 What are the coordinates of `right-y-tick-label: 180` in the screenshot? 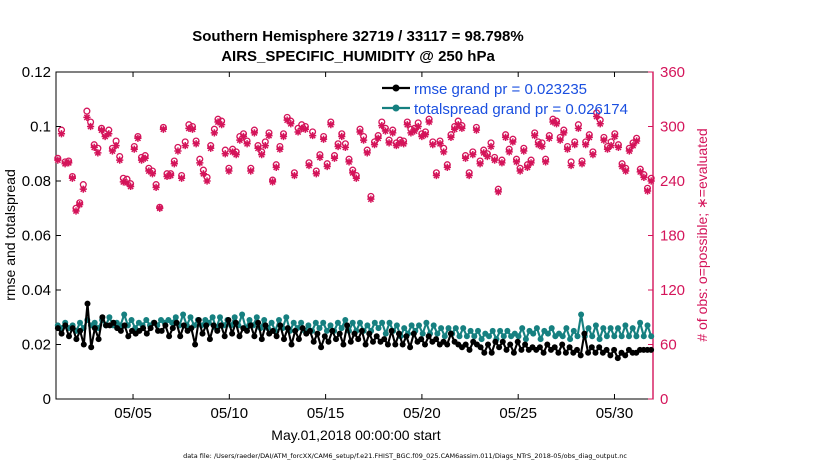 It's located at (672, 236).